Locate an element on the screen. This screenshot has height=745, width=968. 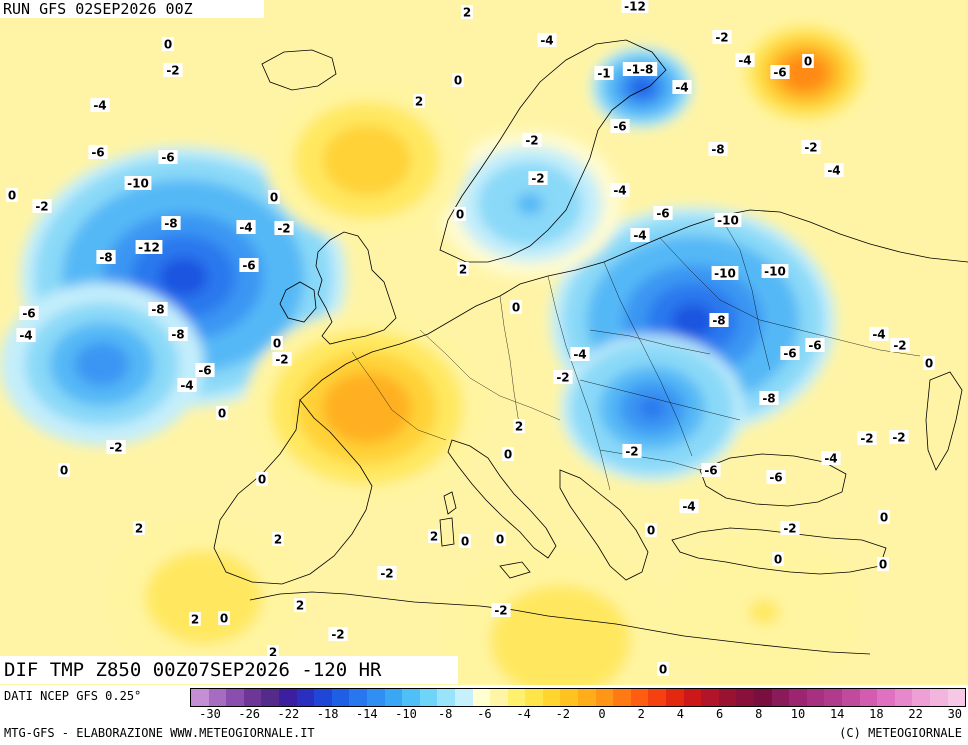
contour-label-text: 2 is located at coordinates (195, 620).